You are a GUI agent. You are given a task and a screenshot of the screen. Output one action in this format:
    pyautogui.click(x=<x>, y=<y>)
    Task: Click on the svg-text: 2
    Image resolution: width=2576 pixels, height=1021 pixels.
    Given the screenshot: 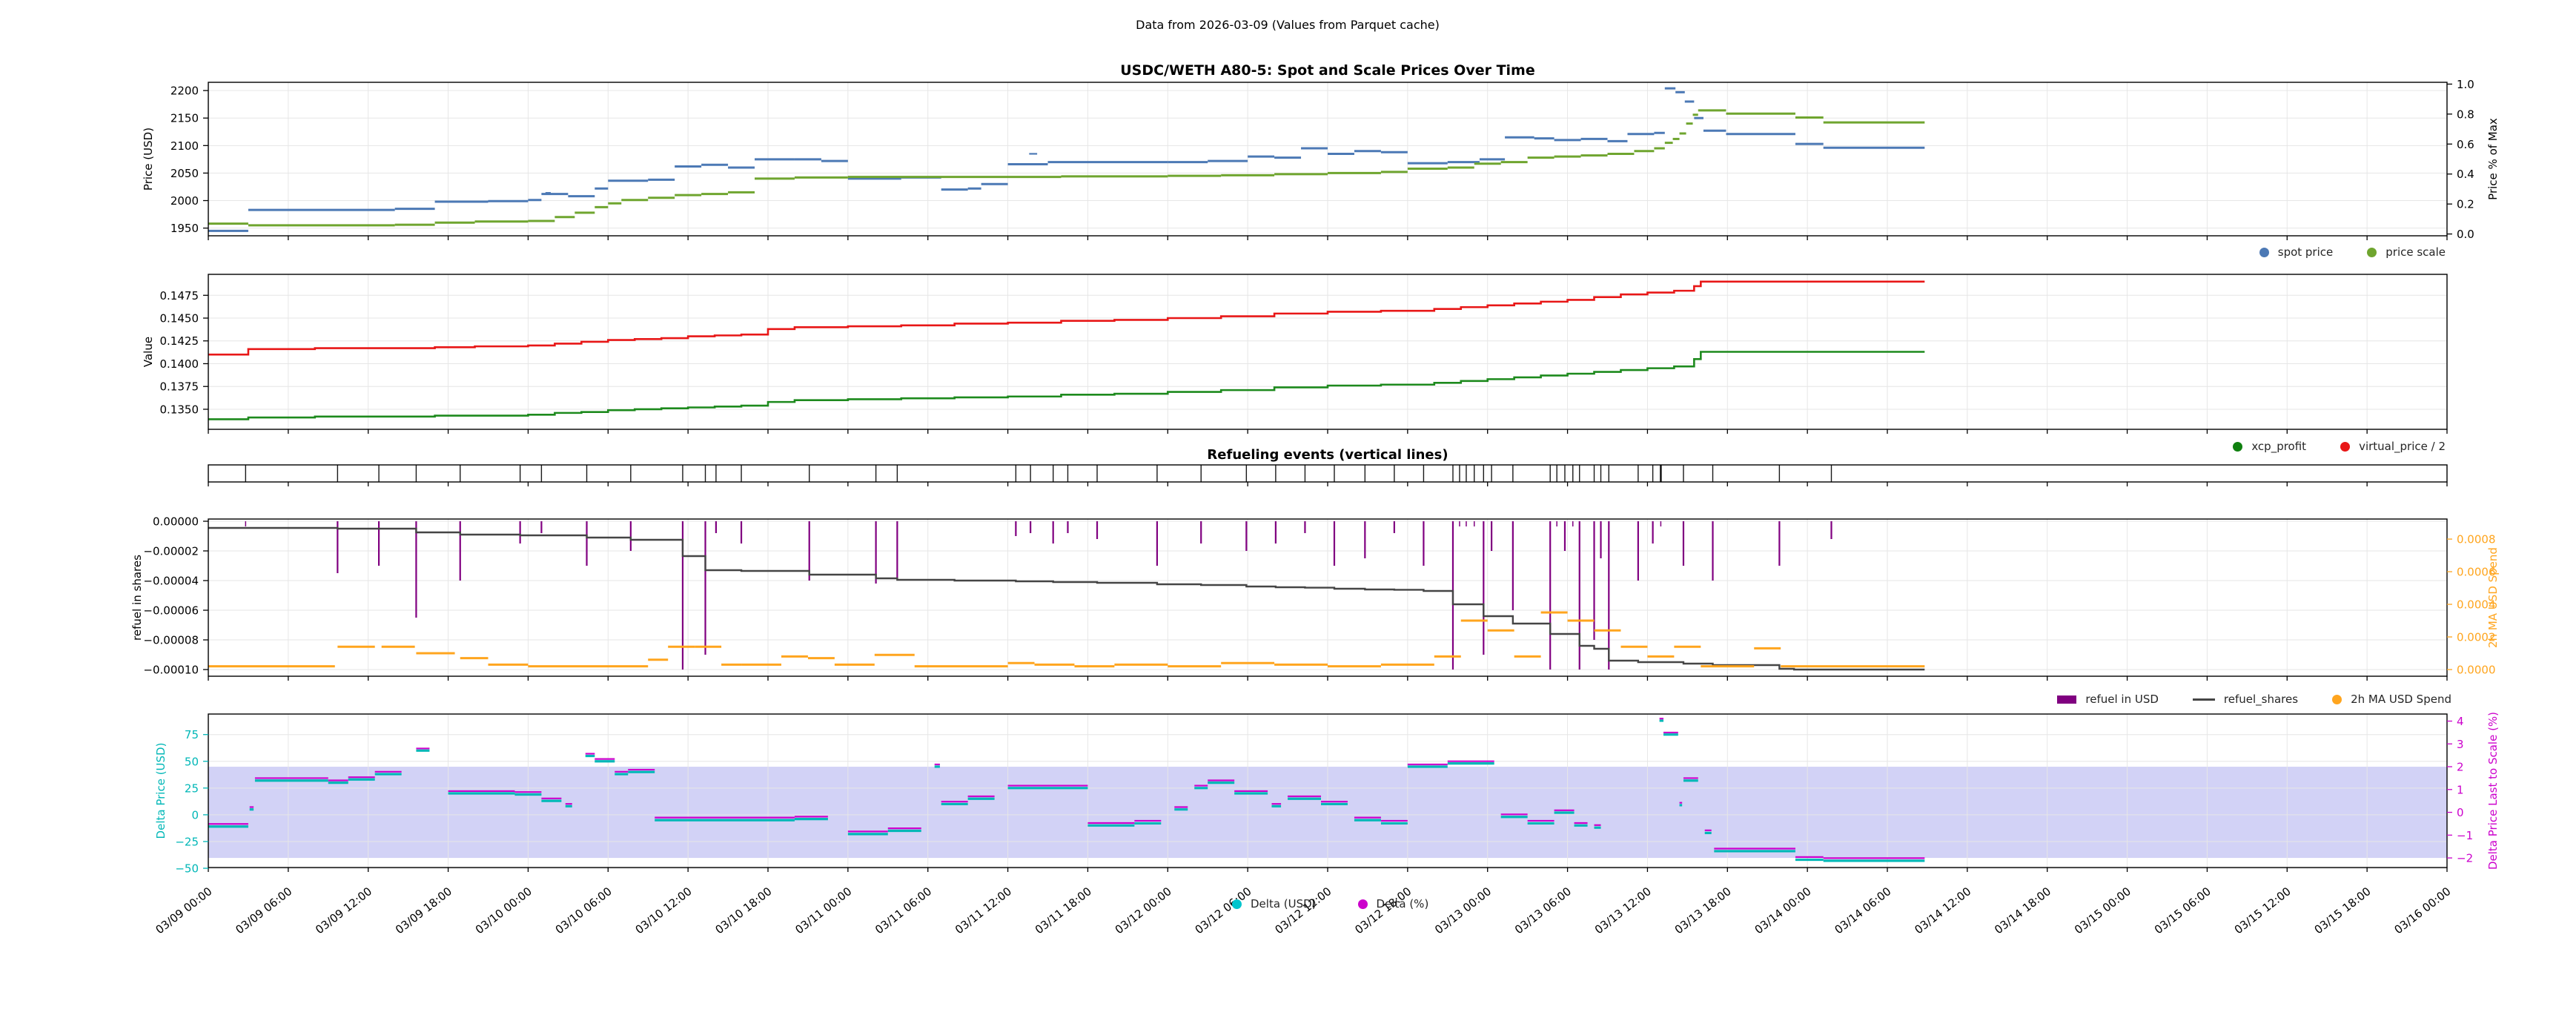 What is the action you would take?
    pyautogui.click(x=2460, y=767)
    